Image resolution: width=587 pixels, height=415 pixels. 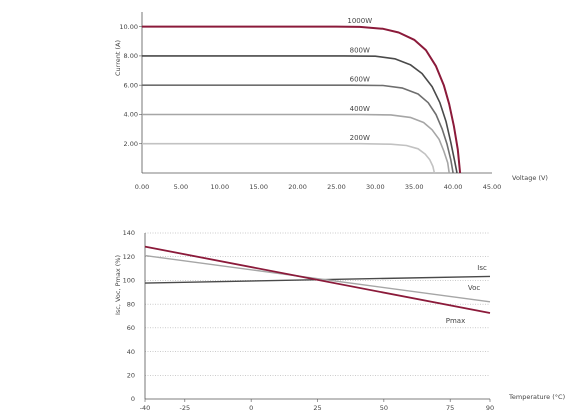 What do you see at coordinates (258, 187) in the screenshot?
I see `x-tick-label: 15.00` at bounding box center [258, 187].